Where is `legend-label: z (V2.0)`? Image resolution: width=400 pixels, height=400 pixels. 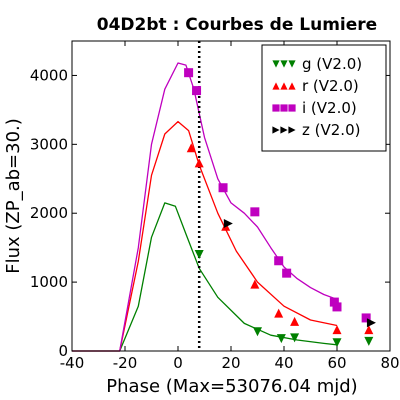 legend-label: z (V2.0) is located at coordinates (331, 130).